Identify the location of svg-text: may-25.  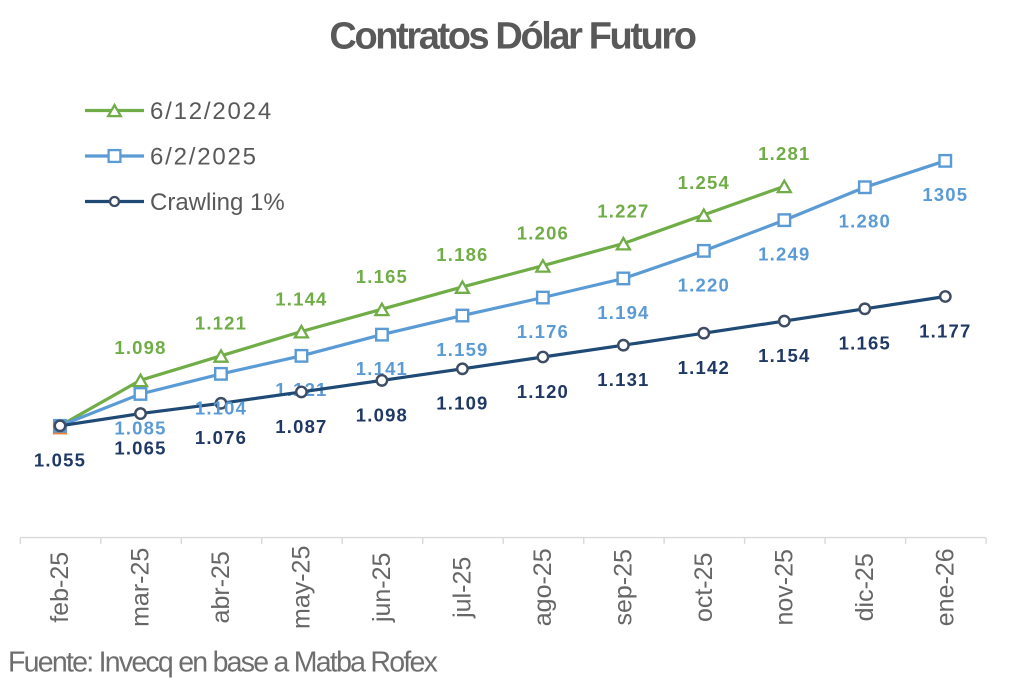
(301, 587).